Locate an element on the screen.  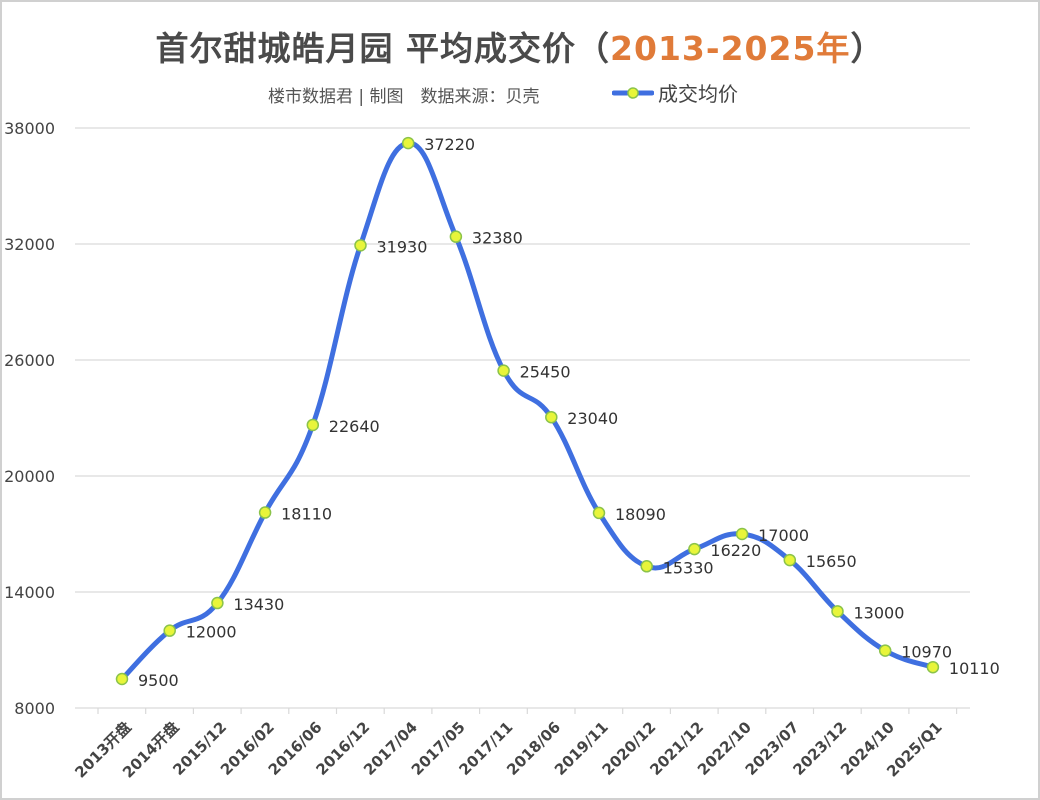
data-value-label: 22640 is located at coordinates (354, 426).